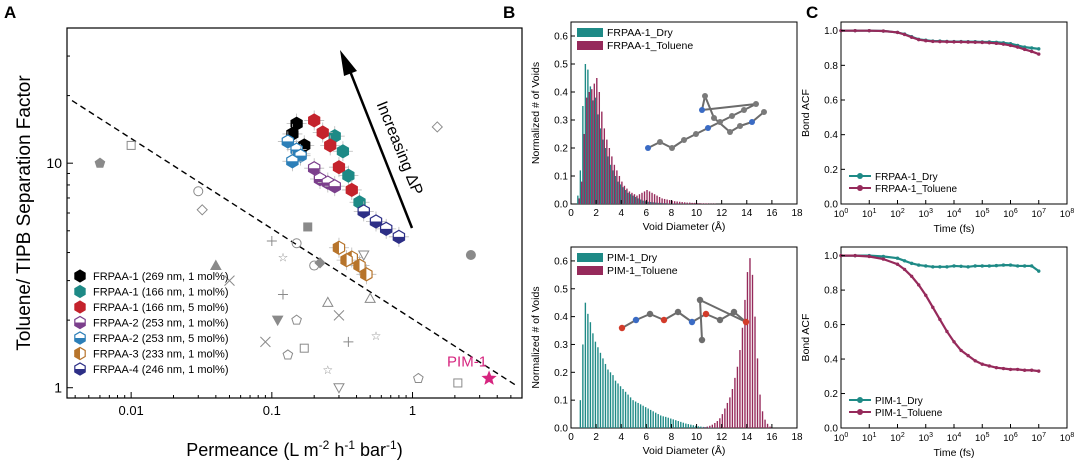 The image size is (1080, 468). I want to click on x-tick-label: 0, so click(571, 213).